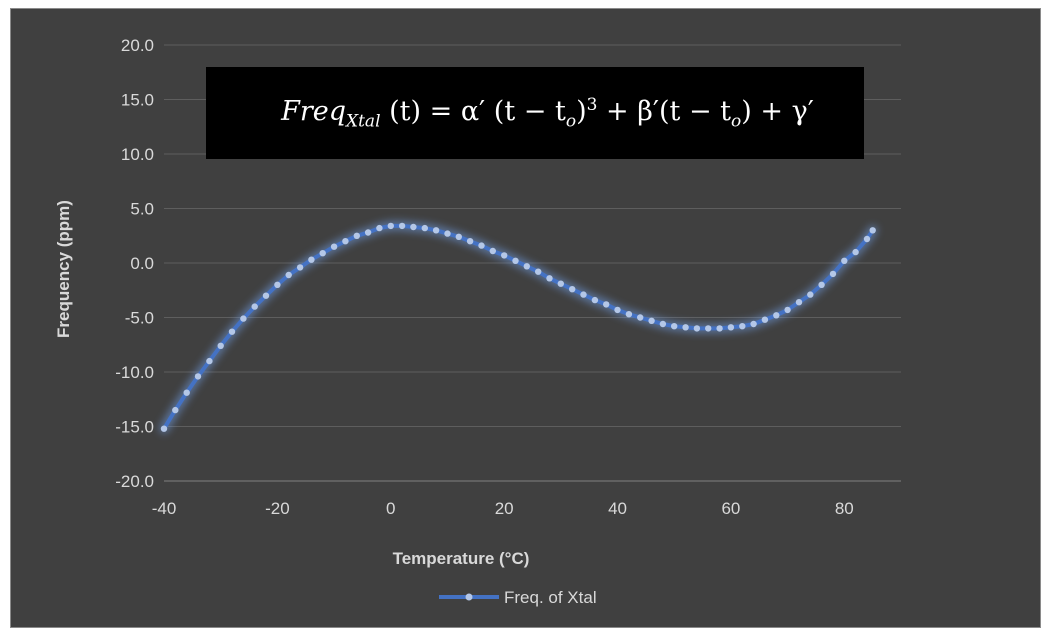 The image size is (1043, 631). I want to click on formula-sub-o-2: o, so click(736, 121).